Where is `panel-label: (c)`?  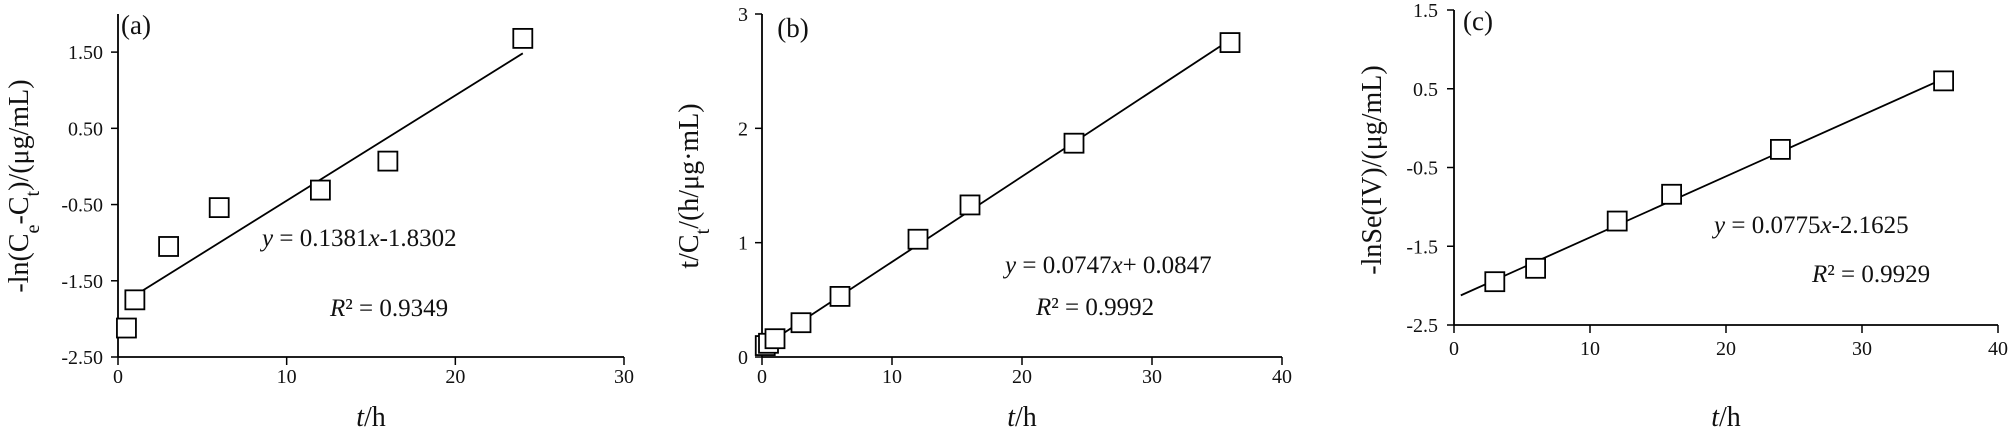 panel-label: (c) is located at coordinates (1478, 21).